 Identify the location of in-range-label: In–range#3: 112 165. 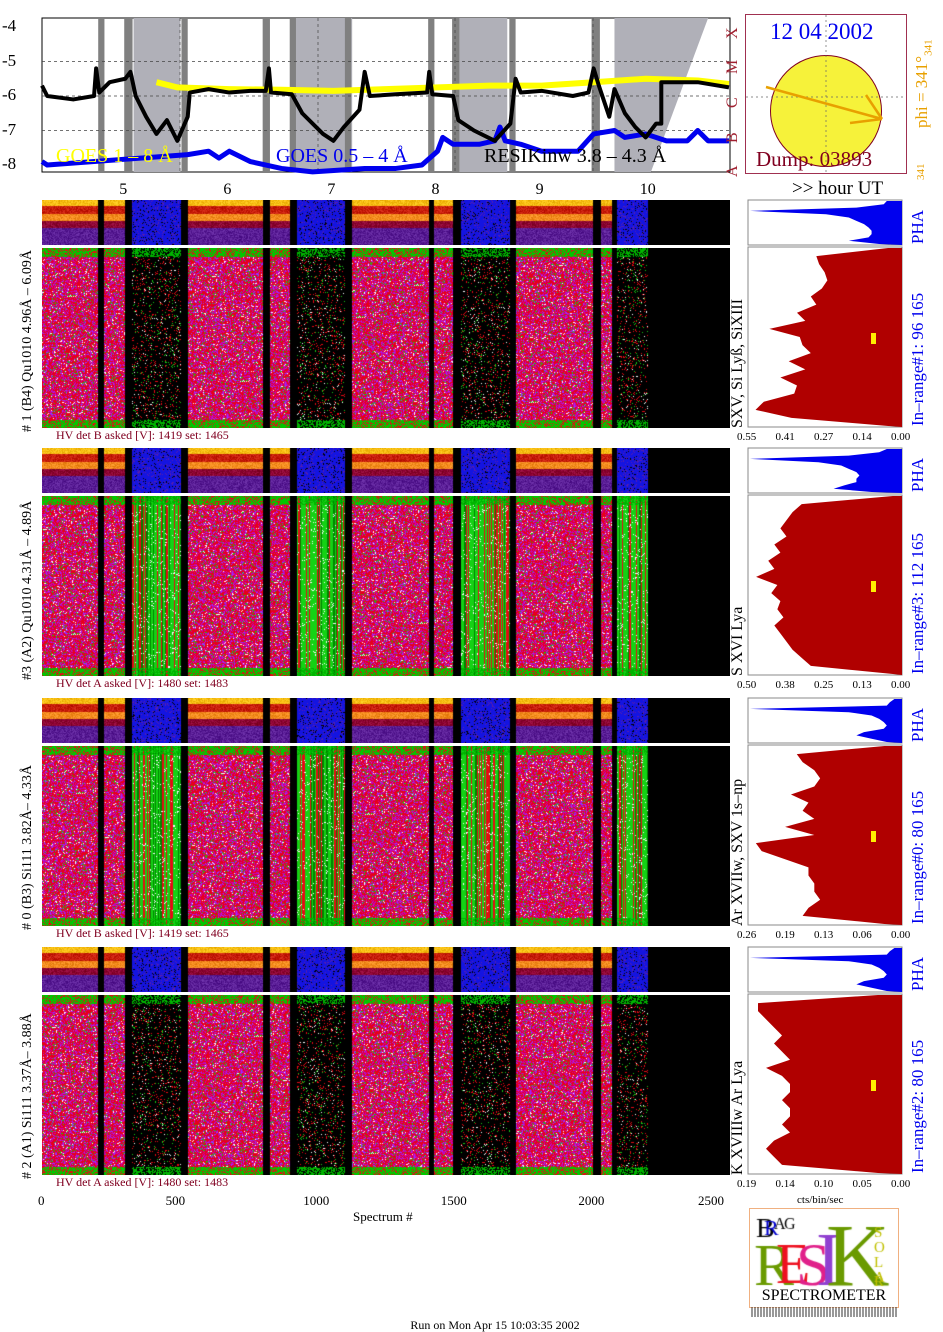
(917, 603).